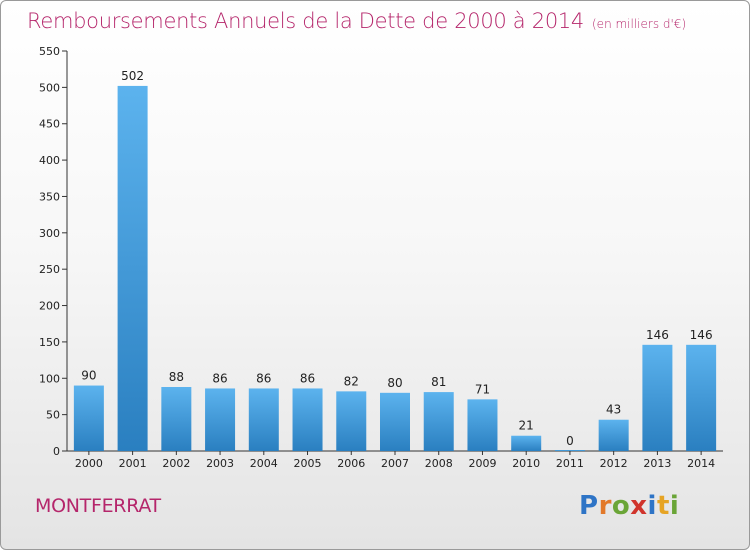  Describe the element at coordinates (263, 419) in the screenshot. I see `bar-2004` at that location.